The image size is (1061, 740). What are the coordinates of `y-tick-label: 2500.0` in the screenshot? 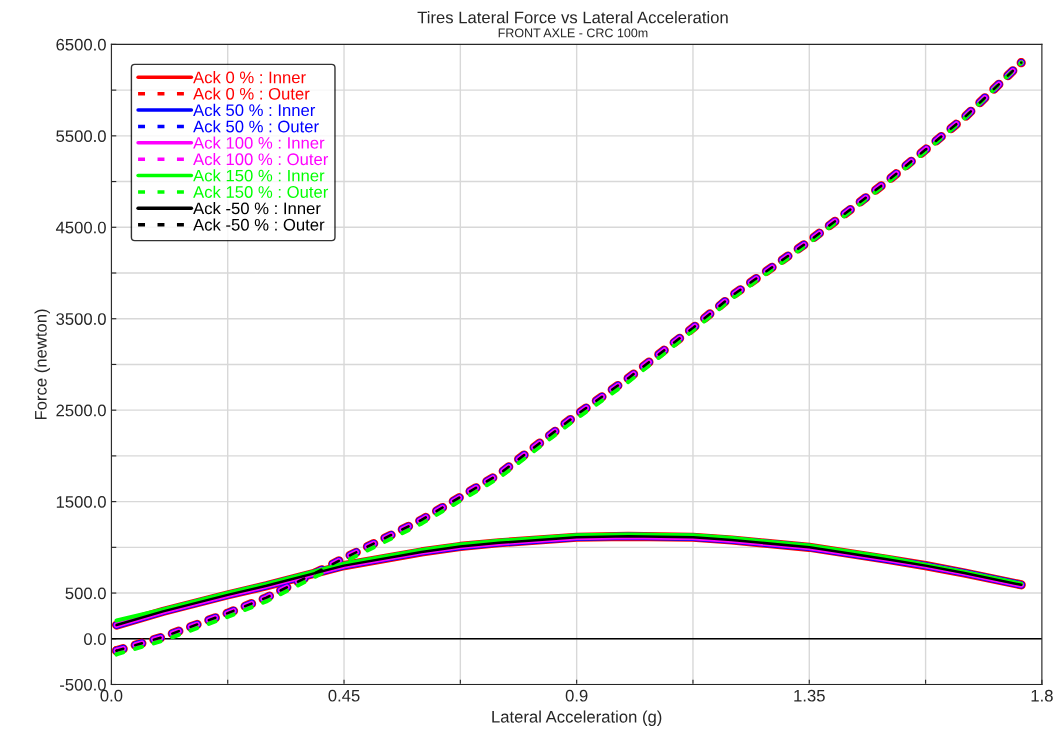 It's located at (81, 410).